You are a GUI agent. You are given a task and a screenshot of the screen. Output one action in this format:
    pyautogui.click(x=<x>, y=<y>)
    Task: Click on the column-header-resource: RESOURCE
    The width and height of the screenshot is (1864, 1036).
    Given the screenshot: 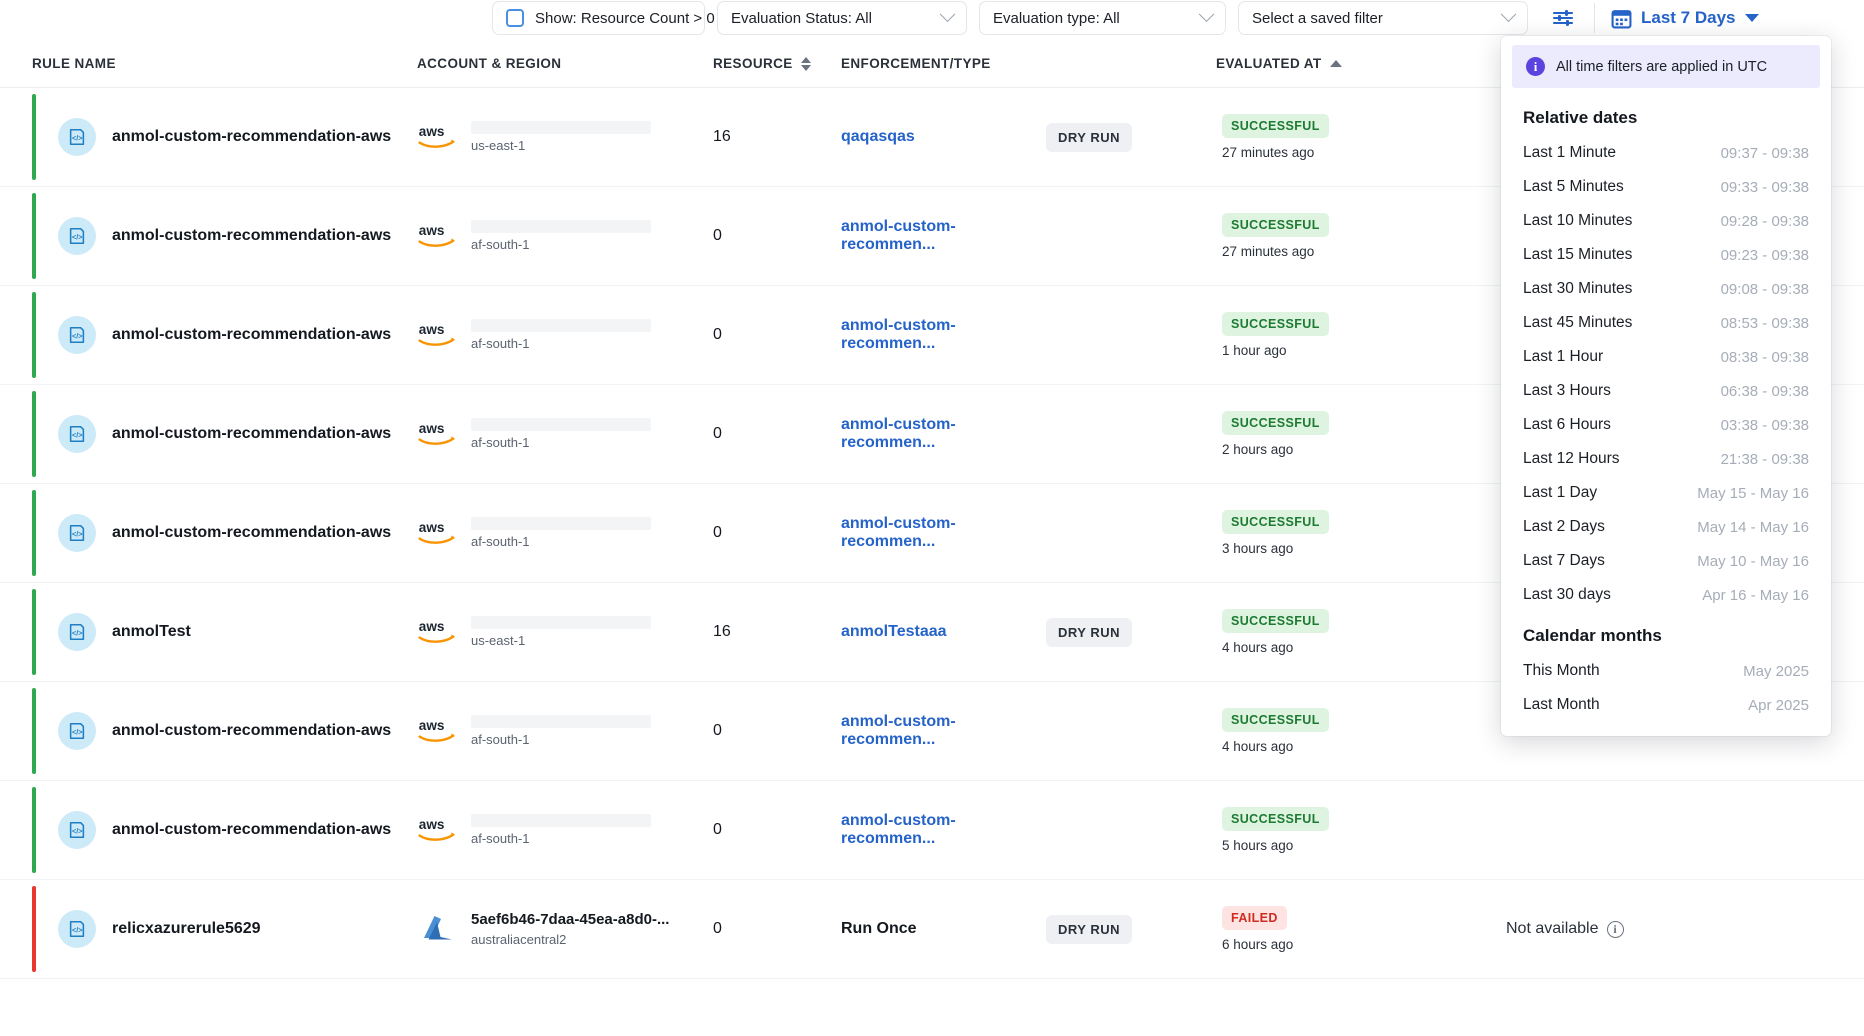 What is the action you would take?
    pyautogui.click(x=777, y=63)
    